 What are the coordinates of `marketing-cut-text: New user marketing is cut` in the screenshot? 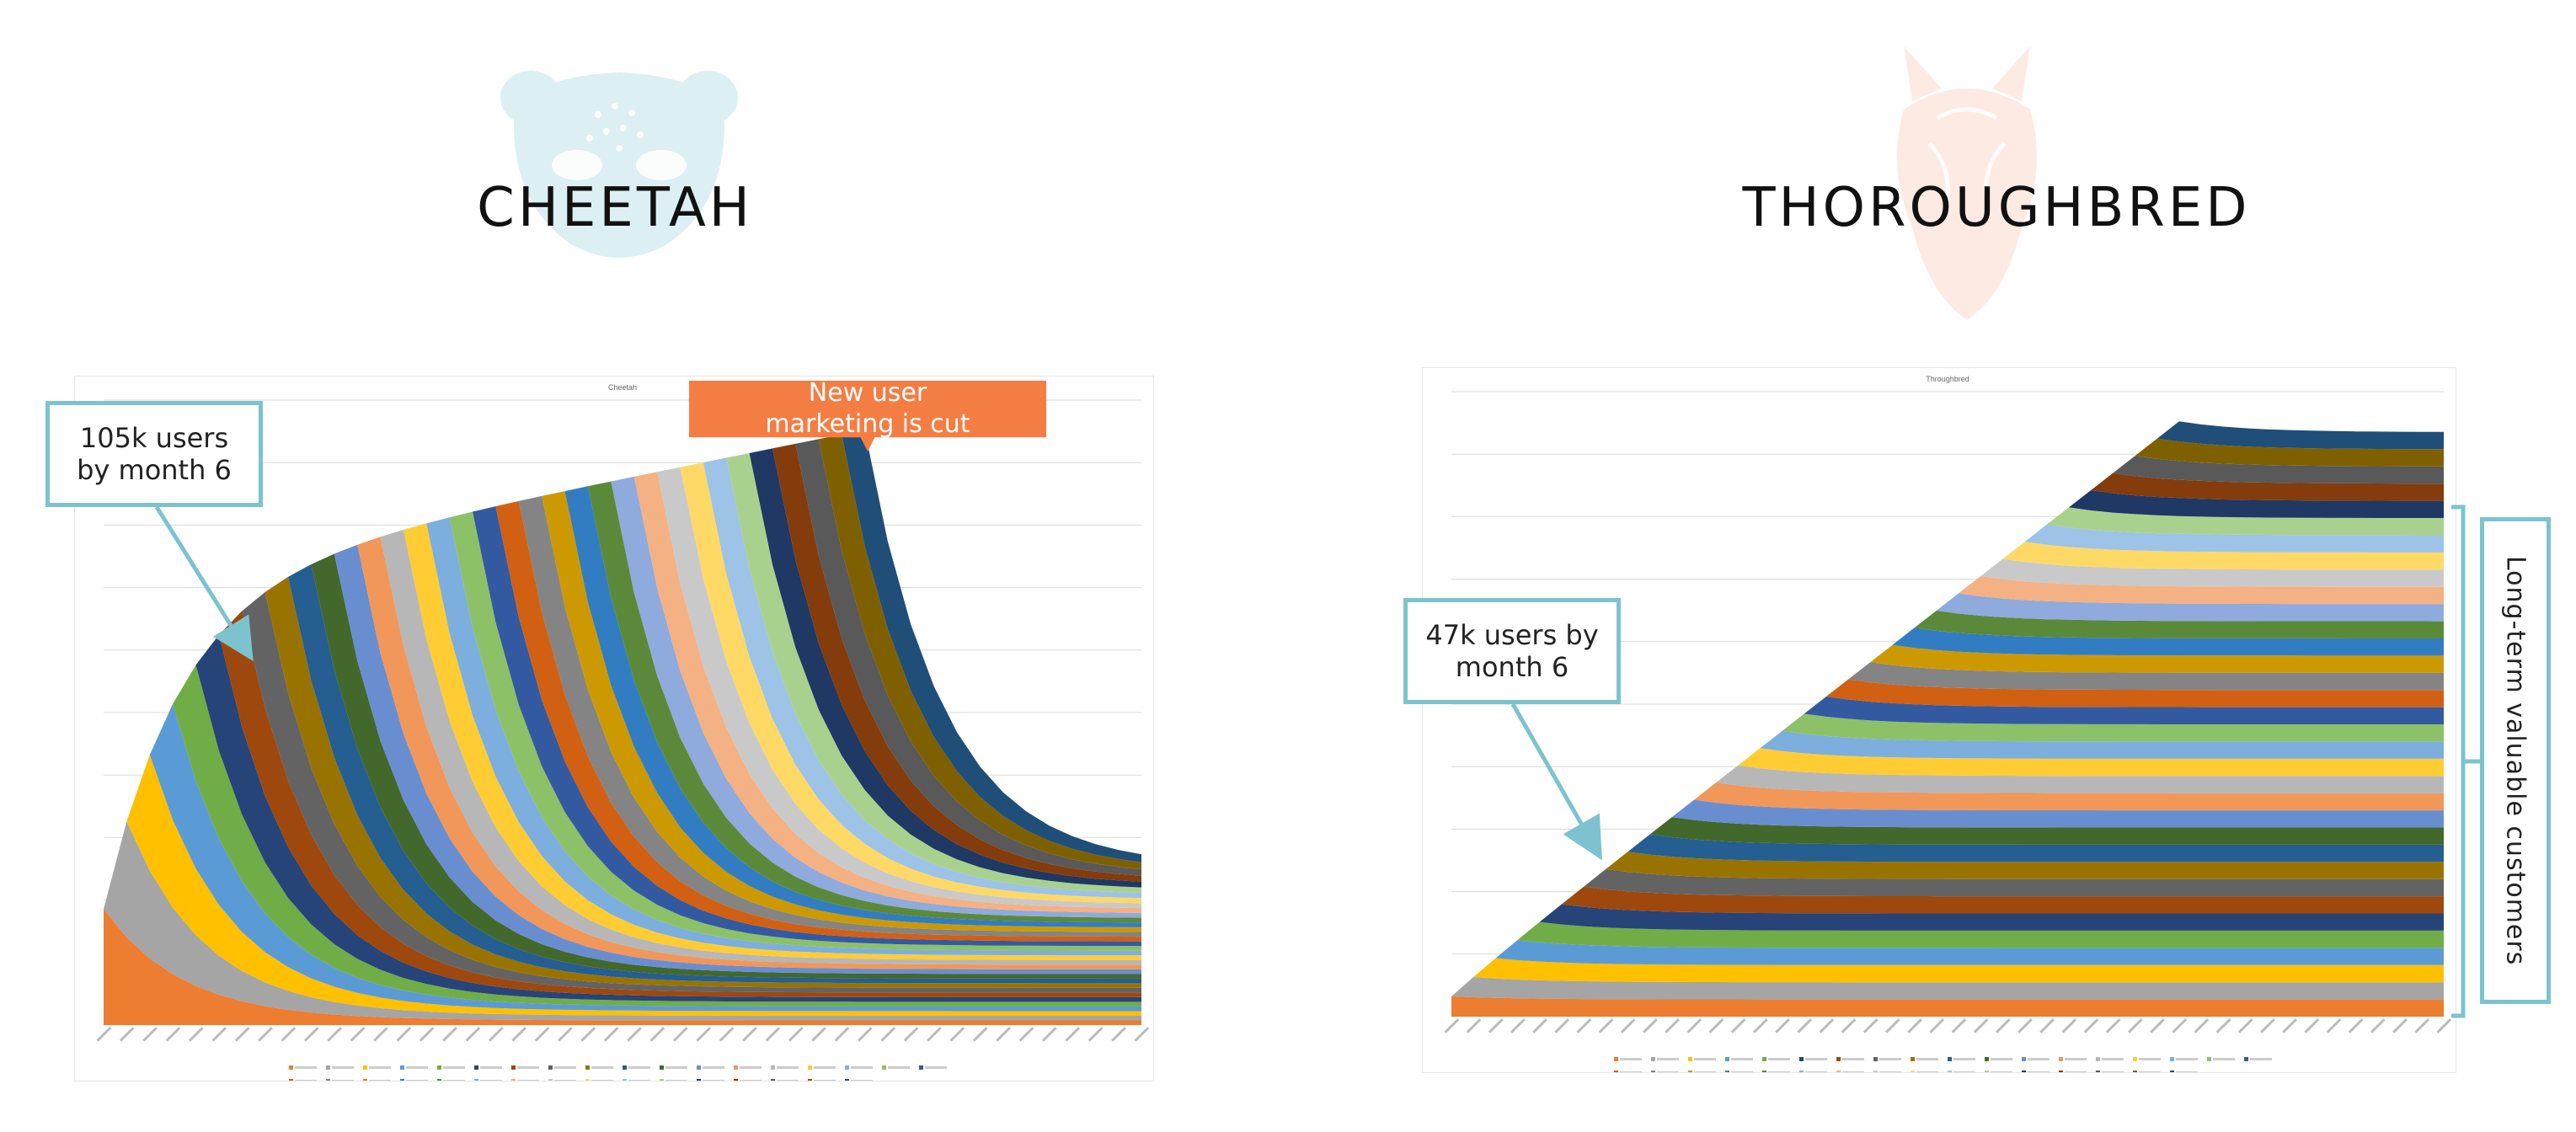 It's located at (867, 408).